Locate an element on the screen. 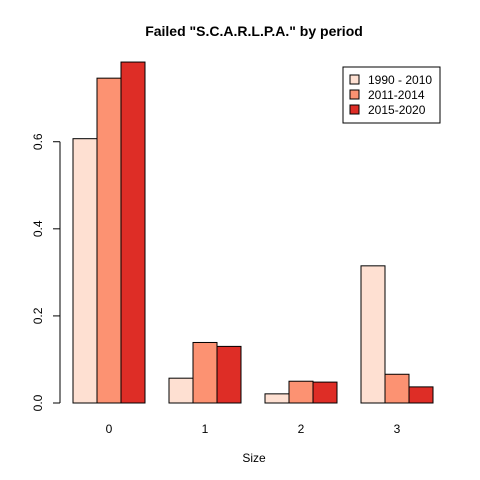 The image size is (480, 480). x-axis-title: Size is located at coordinates (254, 458).